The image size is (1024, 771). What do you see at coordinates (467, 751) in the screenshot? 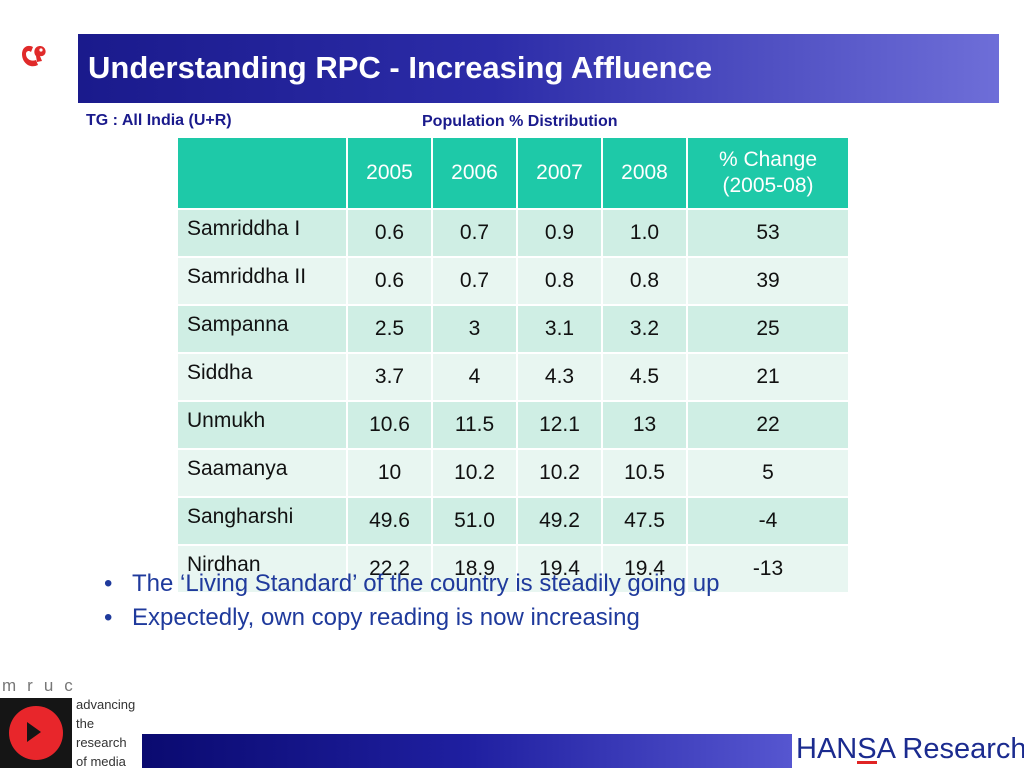
I see `footer-bar` at bounding box center [467, 751].